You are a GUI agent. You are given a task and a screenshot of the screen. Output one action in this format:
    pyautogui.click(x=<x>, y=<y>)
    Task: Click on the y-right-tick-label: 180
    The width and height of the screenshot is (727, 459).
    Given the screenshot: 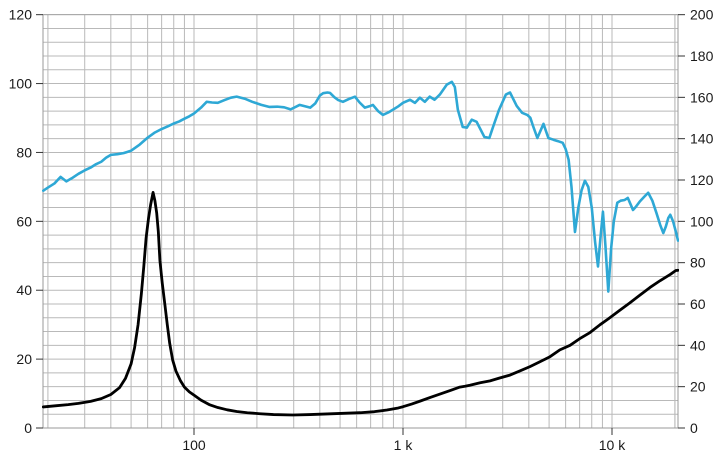 What is the action you would take?
    pyautogui.click(x=702, y=56)
    